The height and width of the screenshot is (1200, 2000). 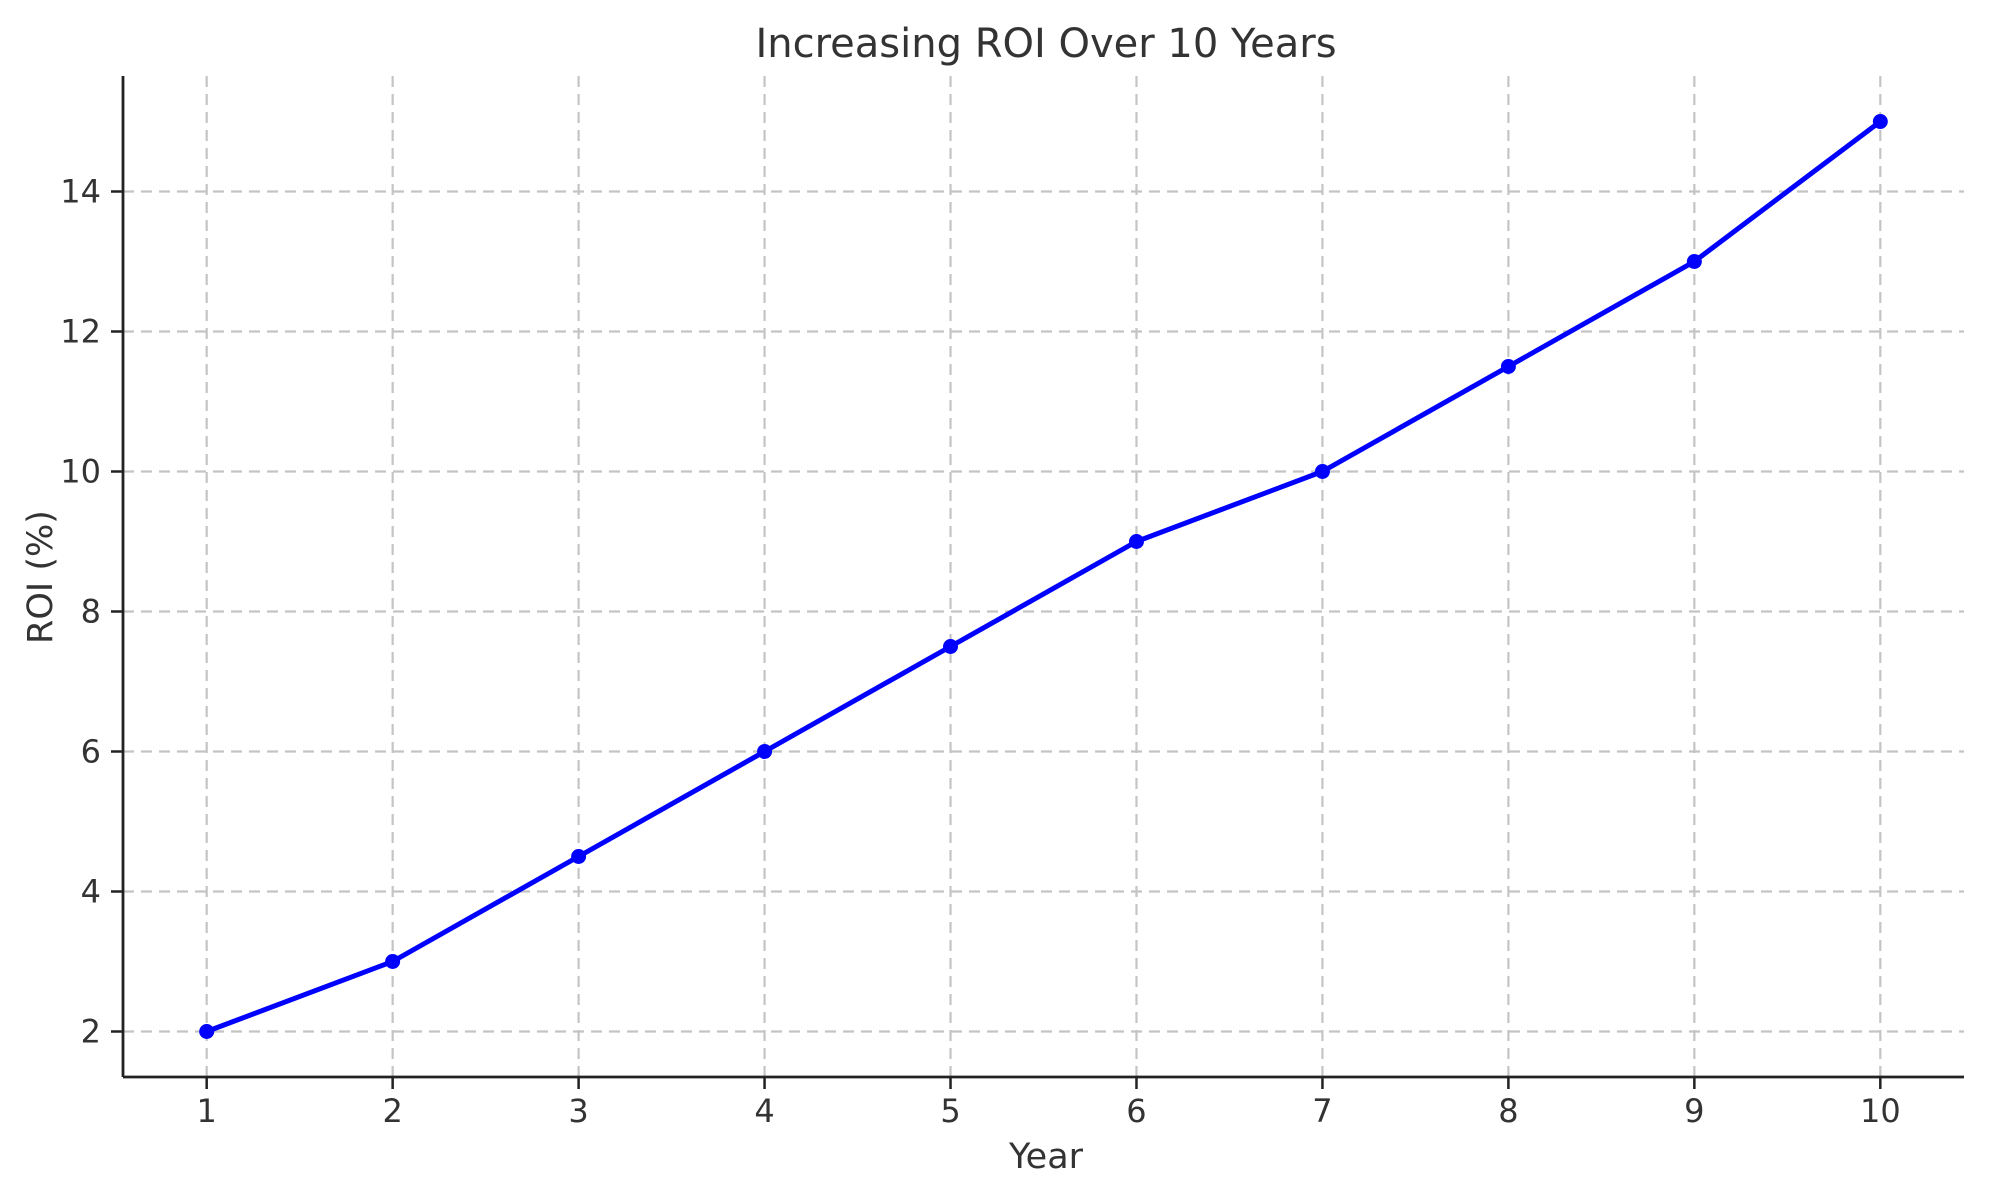 I want to click on x-tick-label: 3, so click(x=578, y=1111).